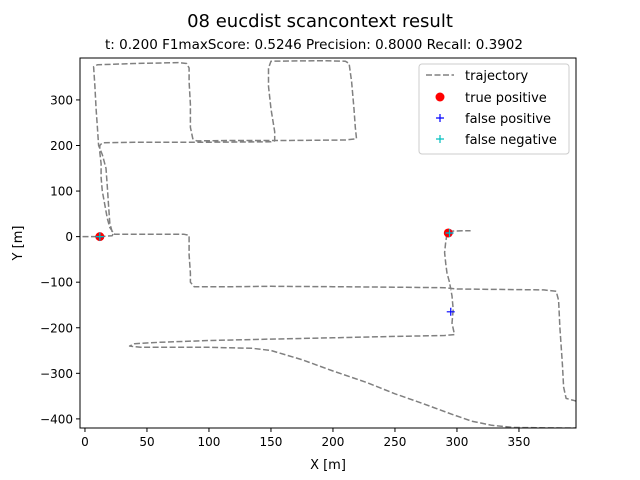 Image resolution: width=640 pixels, height=480 pixels. Describe the element at coordinates (440, 139) in the screenshot. I see `legend-swatch-false-negative` at that location.